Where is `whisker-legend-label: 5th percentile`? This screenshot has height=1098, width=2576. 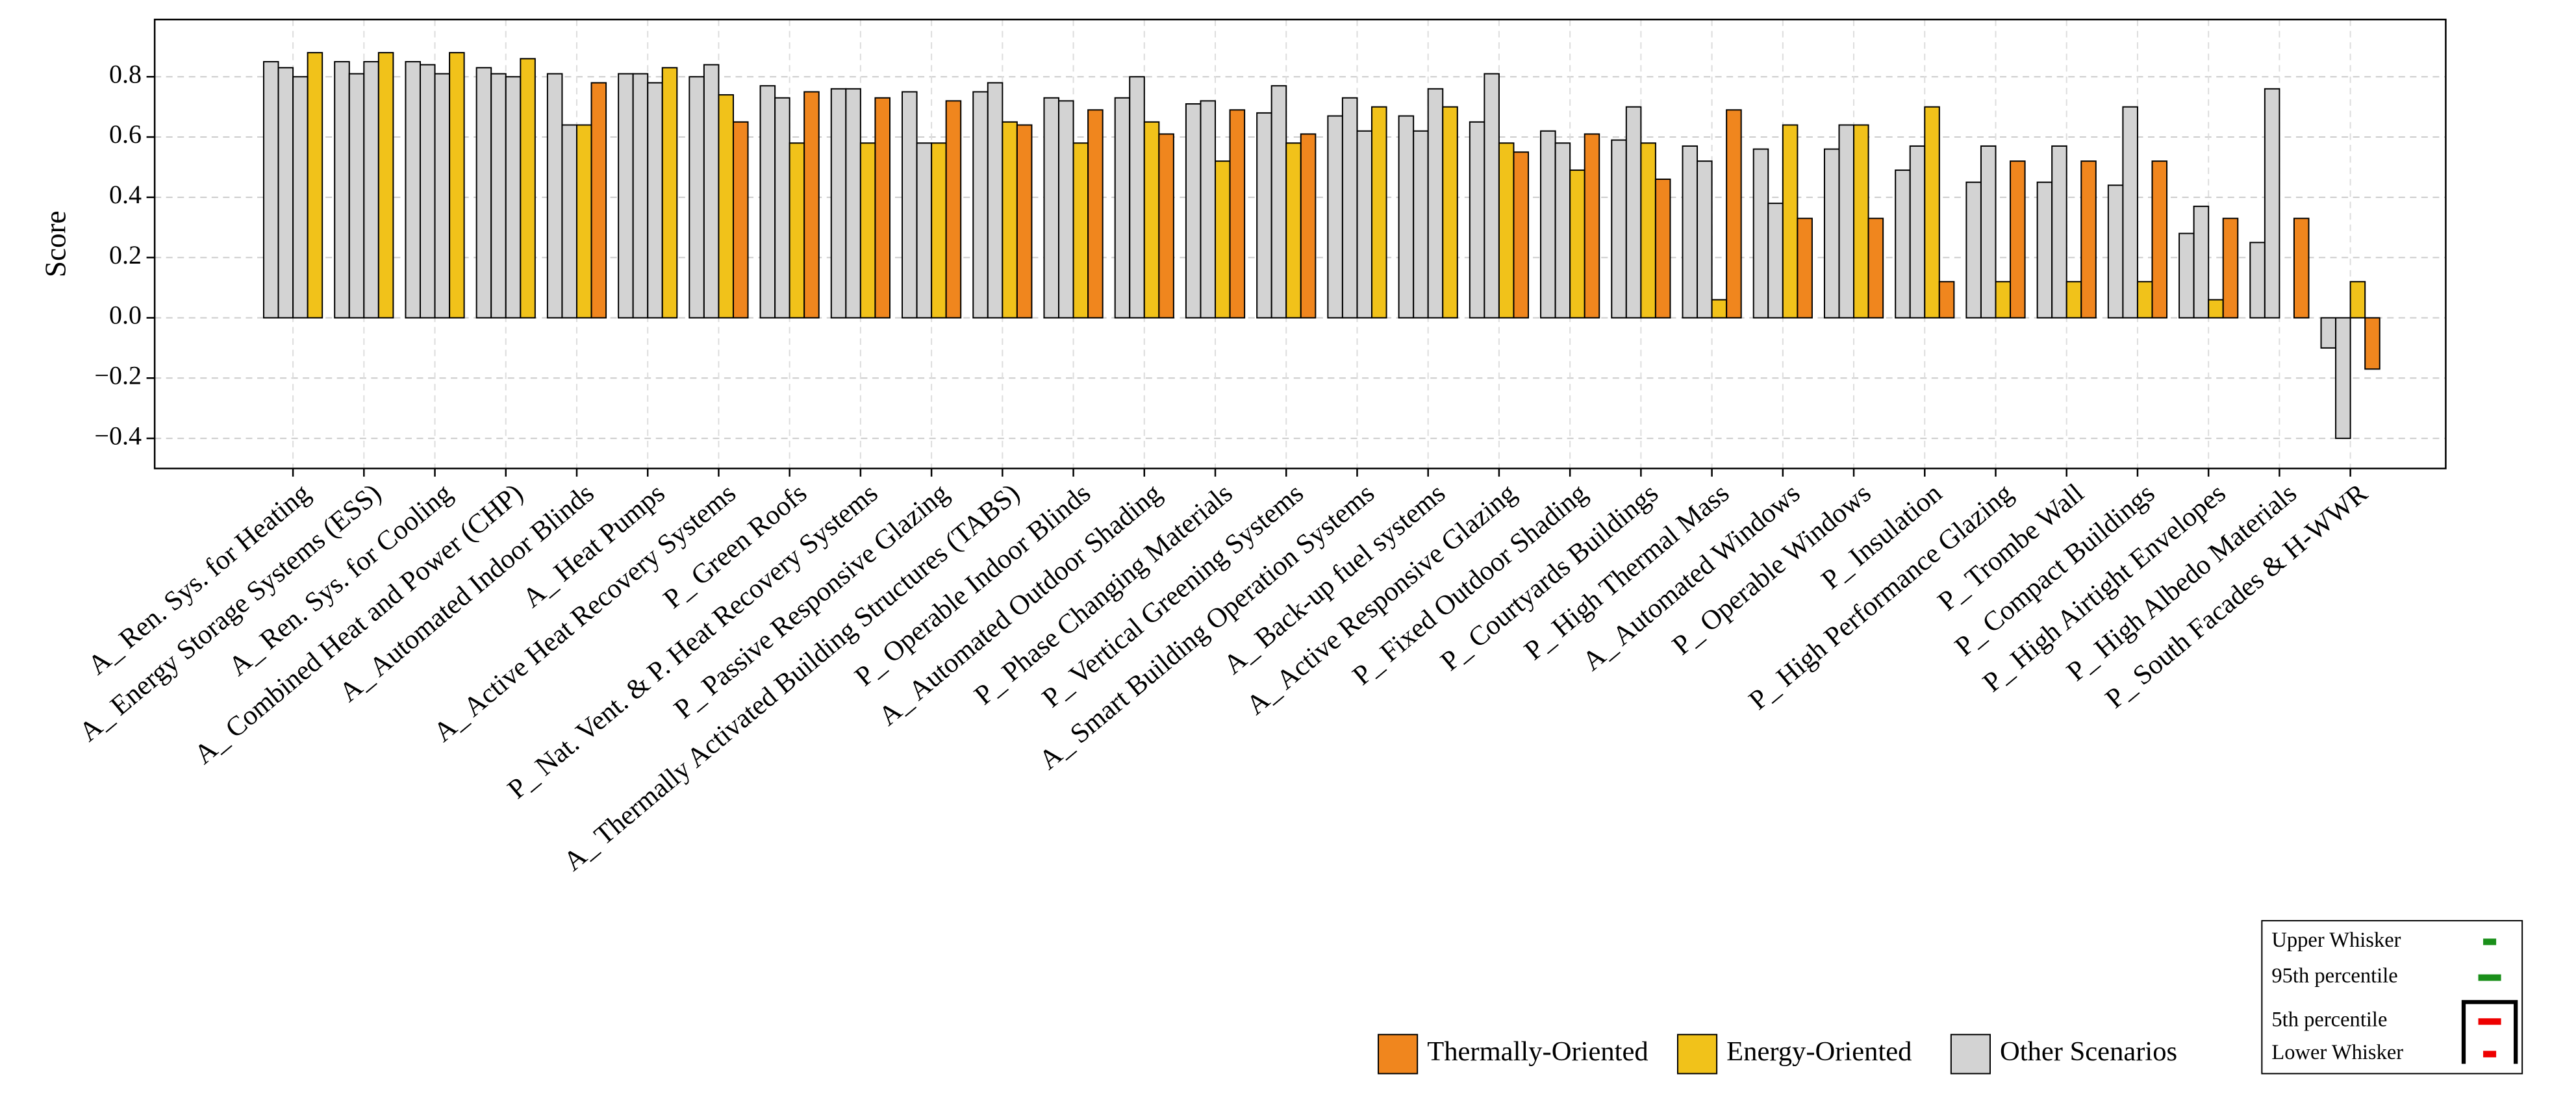
whisker-legend-label: 5th percentile is located at coordinates (2329, 1020).